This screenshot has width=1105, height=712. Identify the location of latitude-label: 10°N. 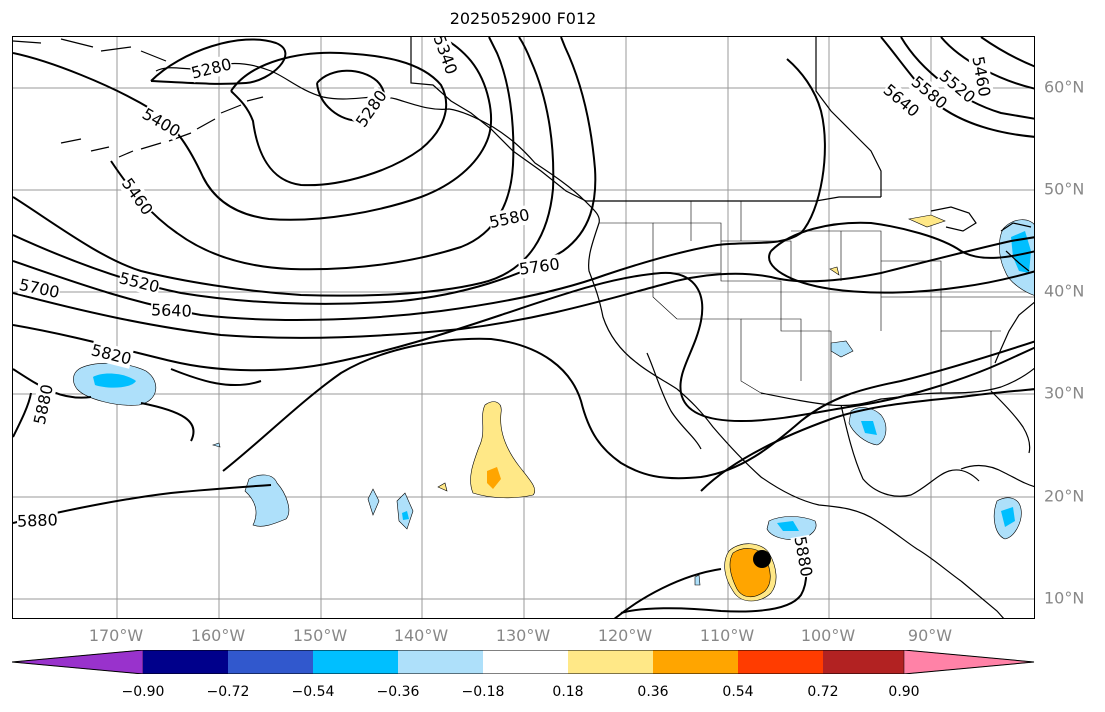
(1064, 598).